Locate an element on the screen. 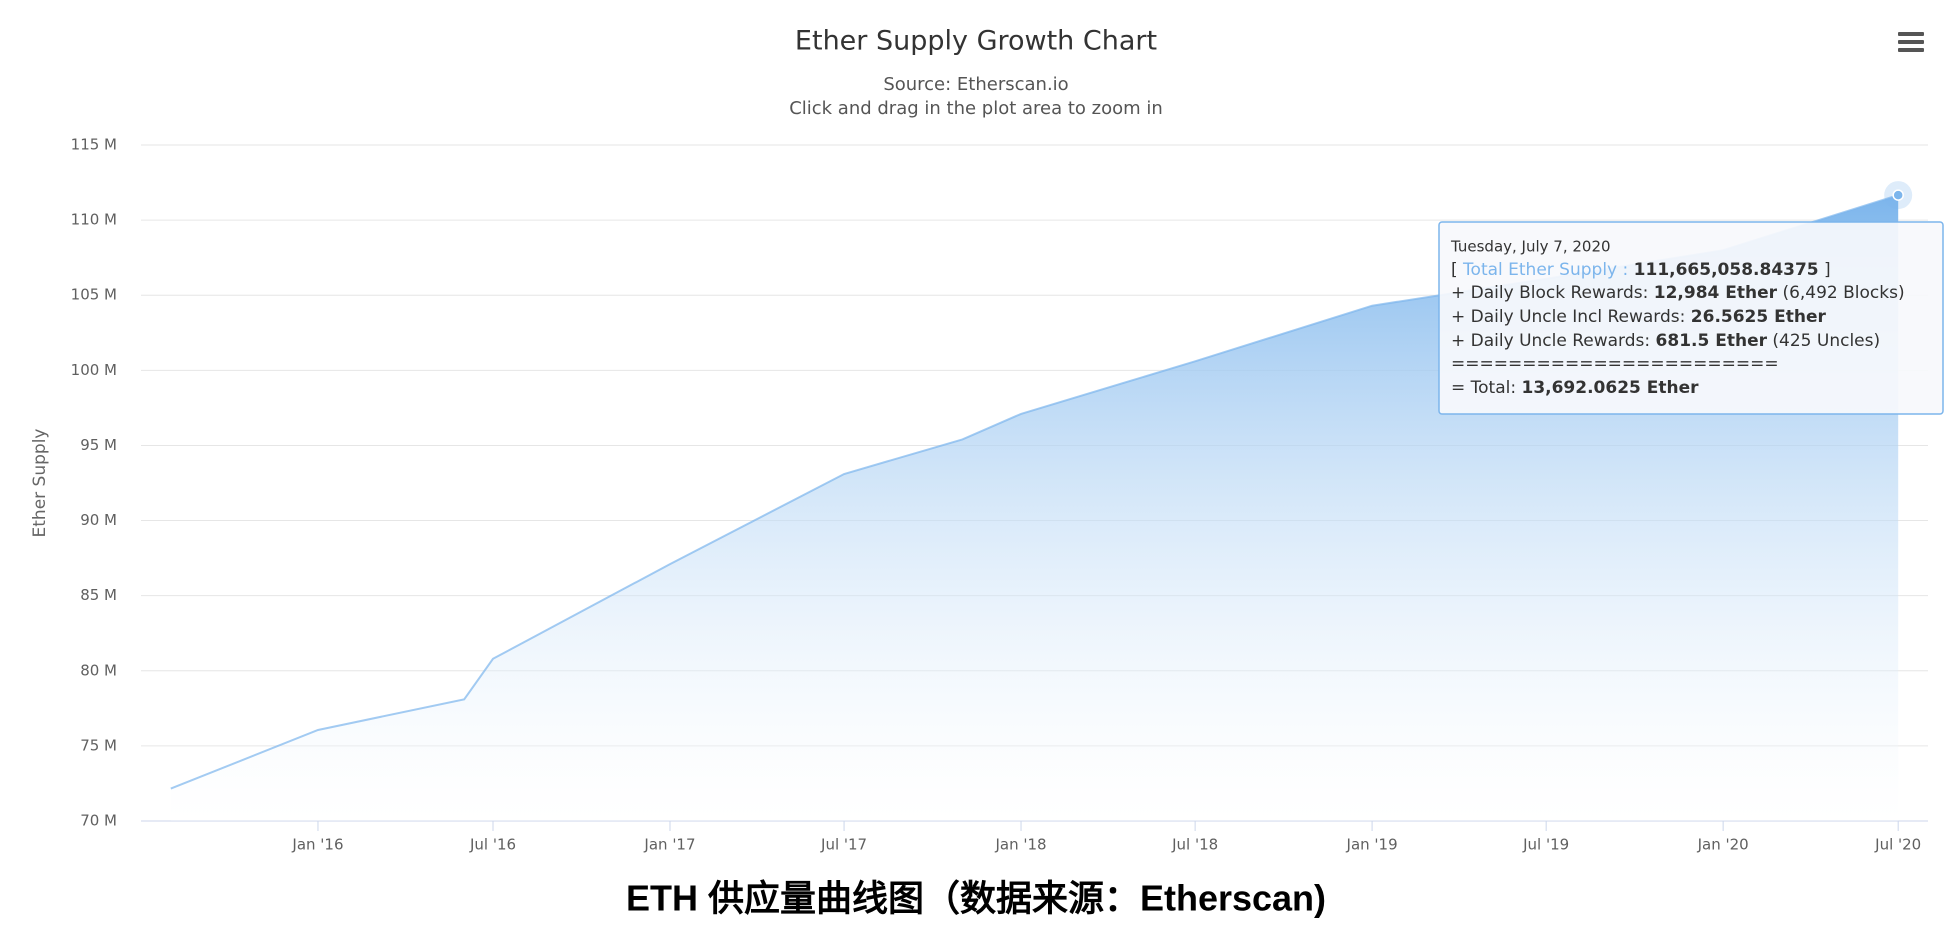 Image resolution: width=1957 pixels, height=928 pixels. y-tick-label: 100 M is located at coordinates (94, 370).